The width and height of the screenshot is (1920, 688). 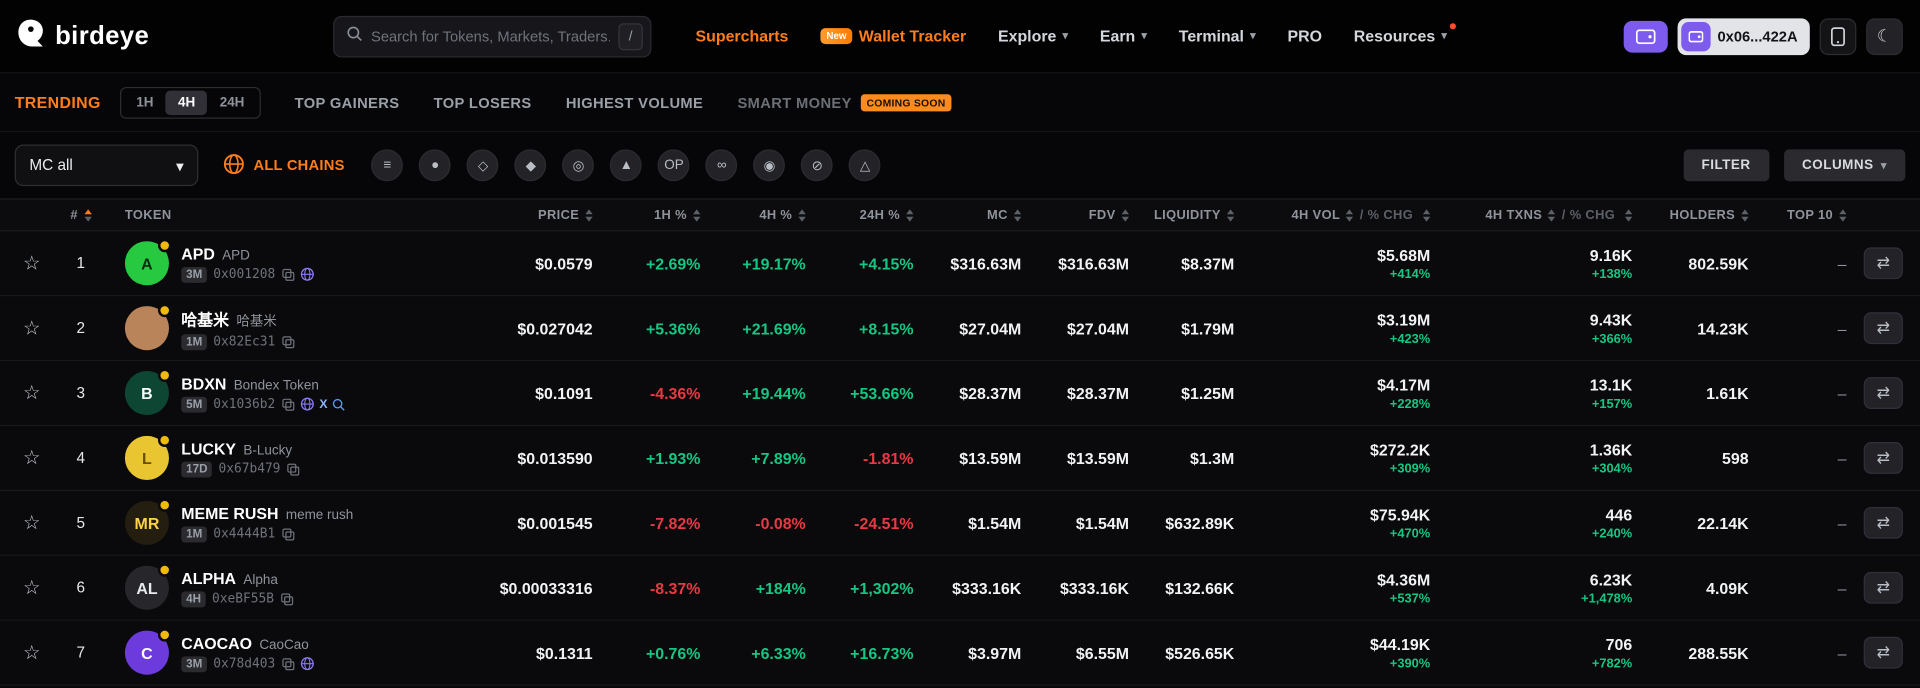 What do you see at coordinates (387, 165) in the screenshot?
I see `solana-chain-icon: ≡` at bounding box center [387, 165].